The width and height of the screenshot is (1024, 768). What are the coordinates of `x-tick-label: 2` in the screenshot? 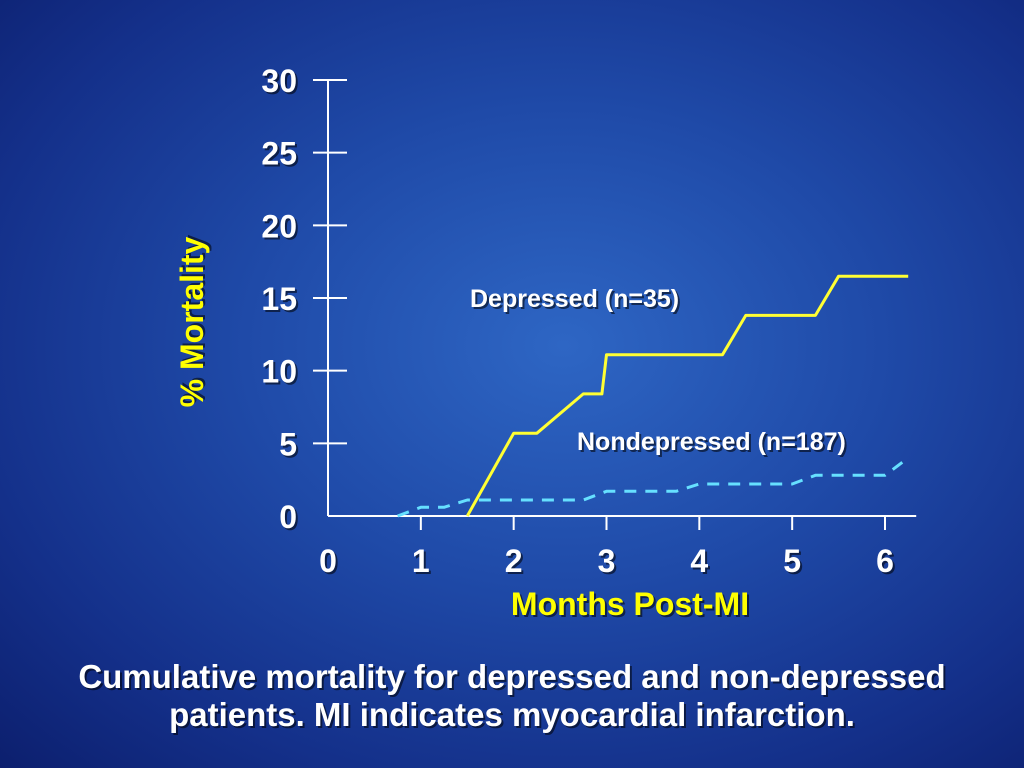 It's located at (514, 561).